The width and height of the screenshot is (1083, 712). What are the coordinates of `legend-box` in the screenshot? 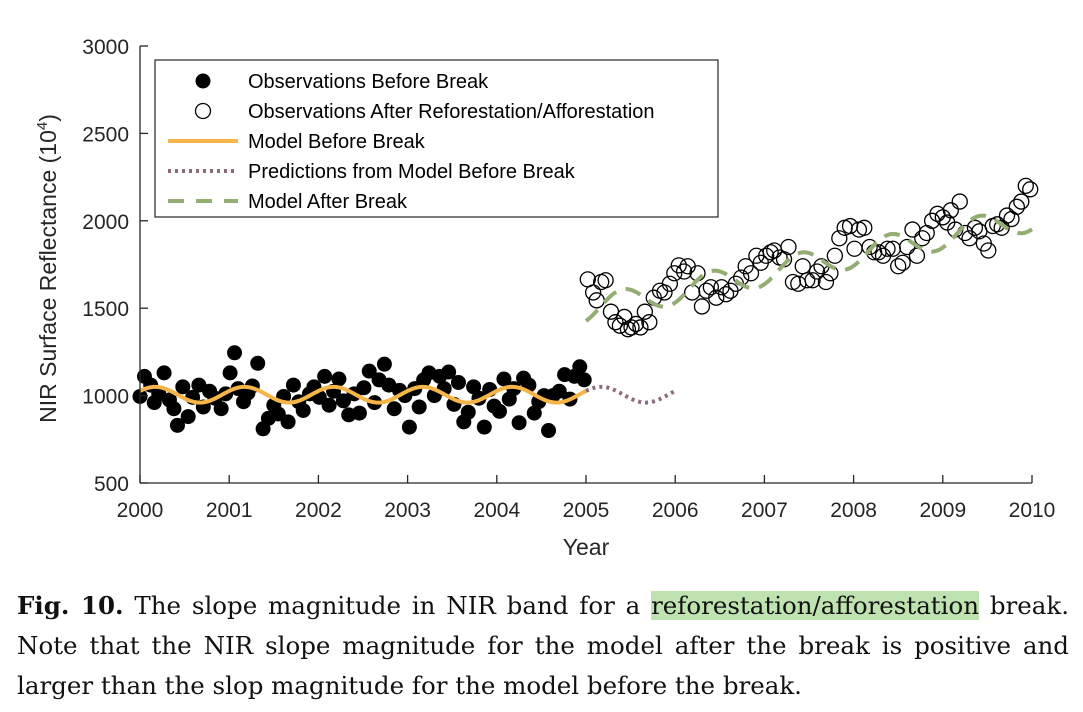 It's located at (436, 138).